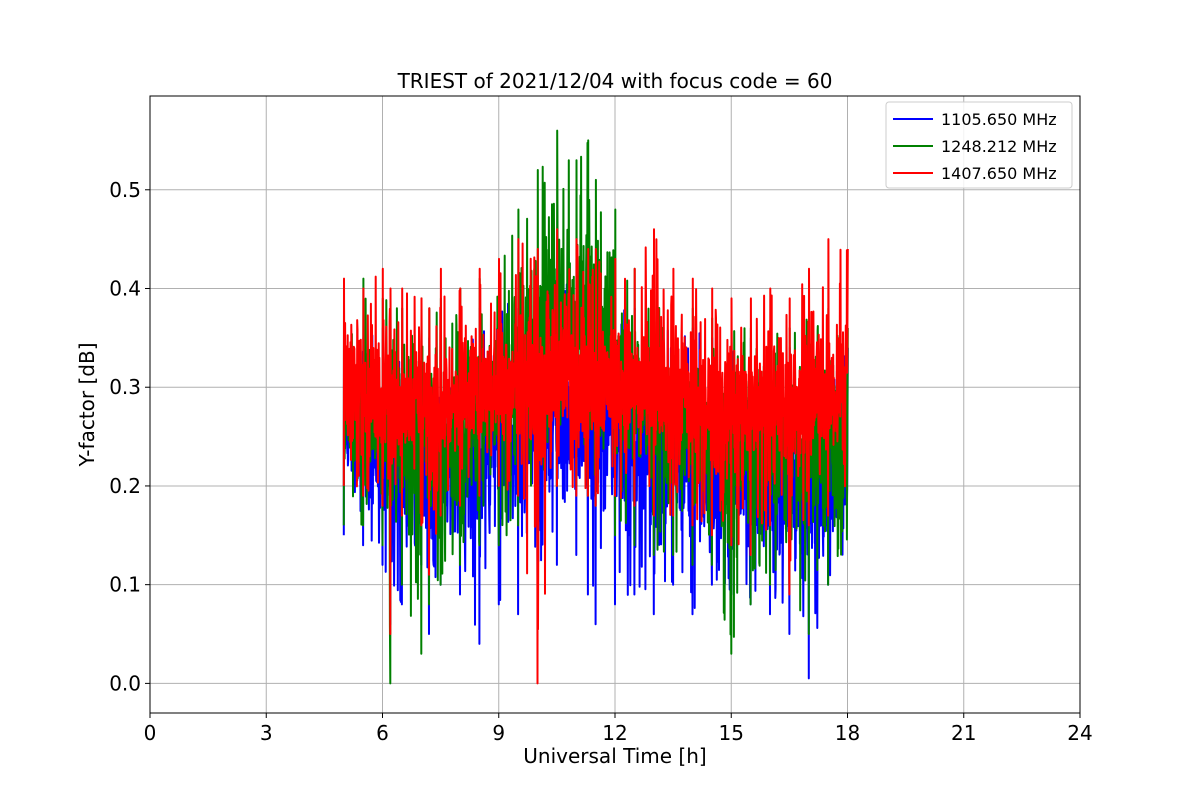 This screenshot has height=800, width=1200. What do you see at coordinates (999, 119) in the screenshot?
I see `legend-label: 1105.650 MHz` at bounding box center [999, 119].